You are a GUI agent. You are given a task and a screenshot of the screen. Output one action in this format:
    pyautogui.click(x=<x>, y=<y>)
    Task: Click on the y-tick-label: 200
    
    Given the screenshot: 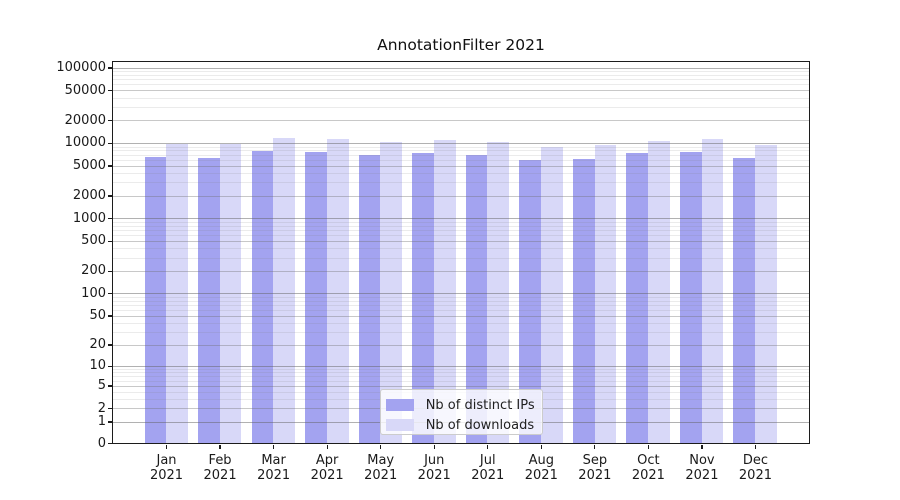 What is the action you would take?
    pyautogui.click(x=93, y=271)
    